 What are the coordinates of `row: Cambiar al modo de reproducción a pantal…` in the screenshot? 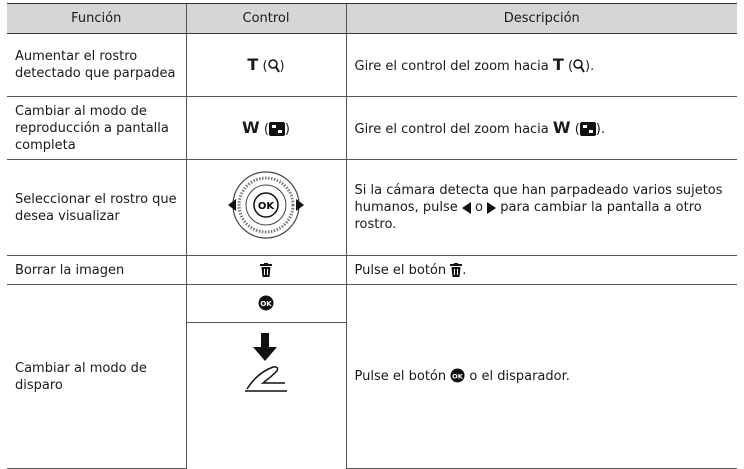 It's located at (372, 128).